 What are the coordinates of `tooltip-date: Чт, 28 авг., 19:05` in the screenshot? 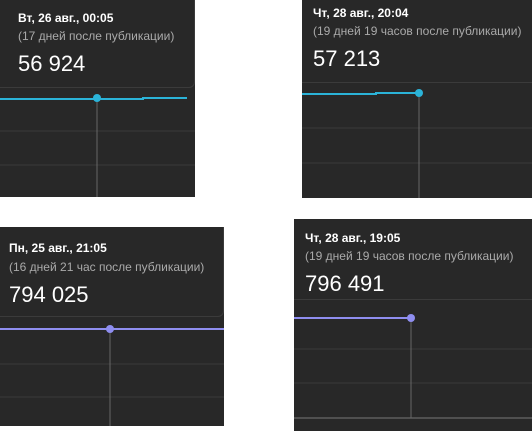 It's located at (353, 238).